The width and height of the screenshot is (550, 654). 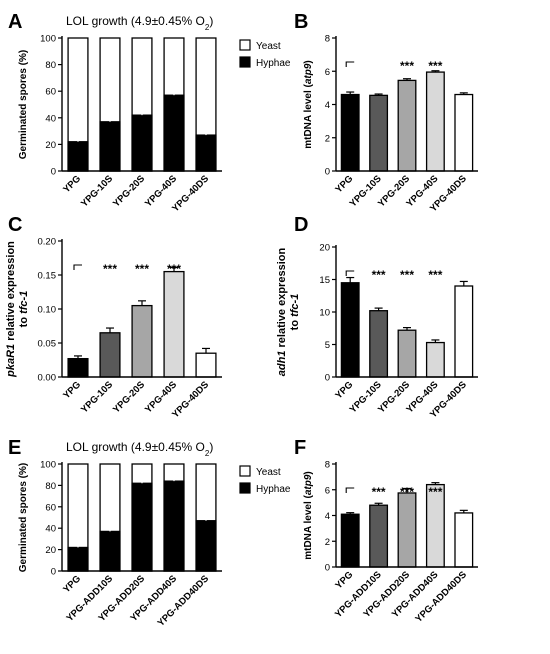 What do you see at coordinates (324, 313) in the screenshot?
I see `y-tick-label: 10` at bounding box center [324, 313].